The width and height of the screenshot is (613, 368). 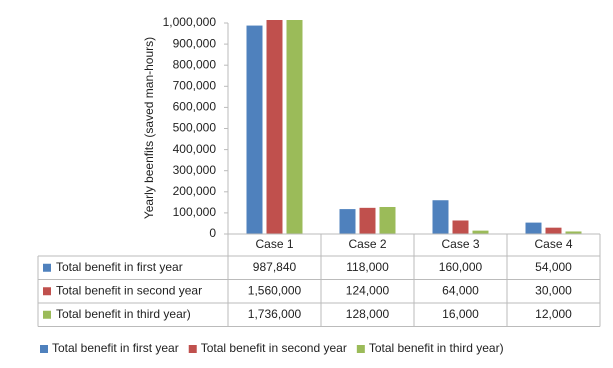 I want to click on table-cell: 1,560,000, so click(x=275, y=290).